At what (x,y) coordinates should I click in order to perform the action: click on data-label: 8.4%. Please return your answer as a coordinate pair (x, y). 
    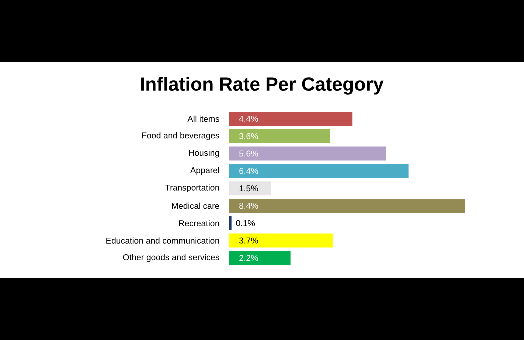
    Looking at the image, I should click on (249, 206).